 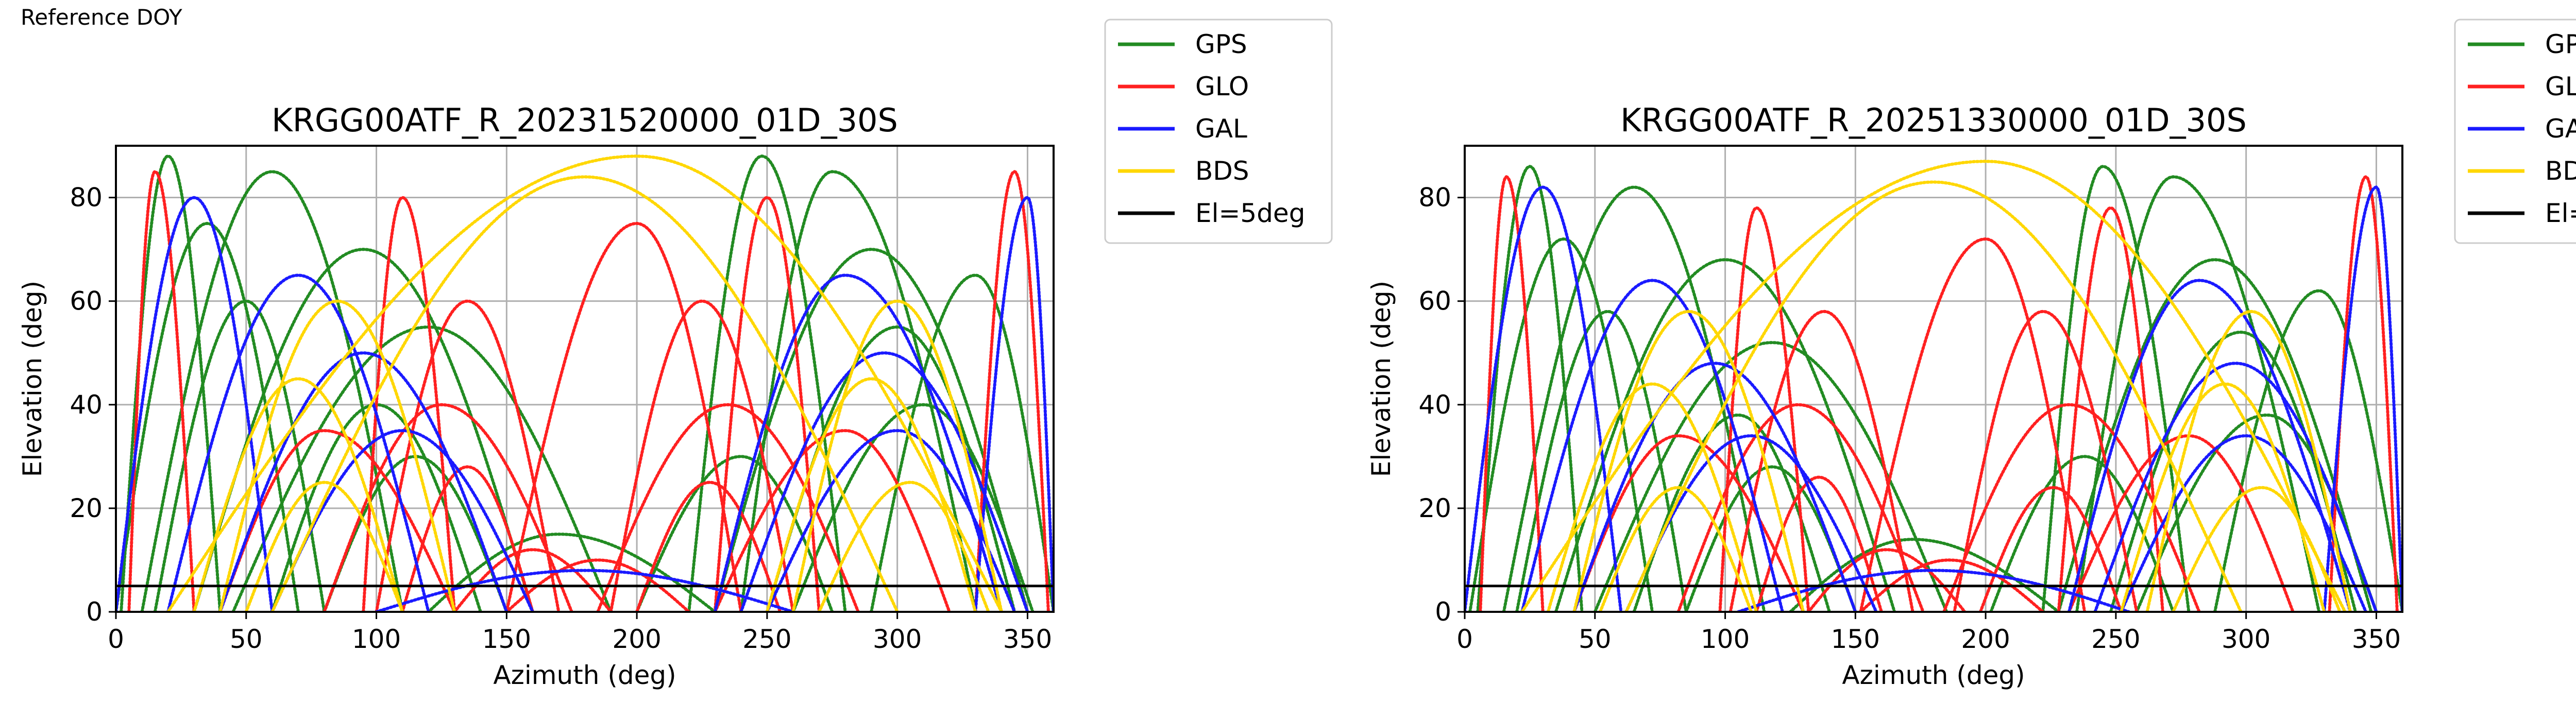 I want to click on x-tick-label: 250, so click(x=2115, y=639).